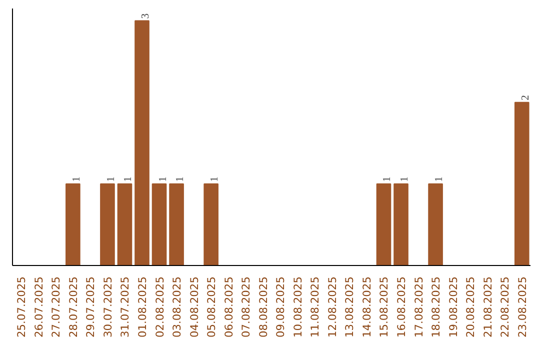 Image resolution: width=540 pixels, height=340 pixels. I want to click on x-tick-label: 31.07.2025, so click(125, 307).